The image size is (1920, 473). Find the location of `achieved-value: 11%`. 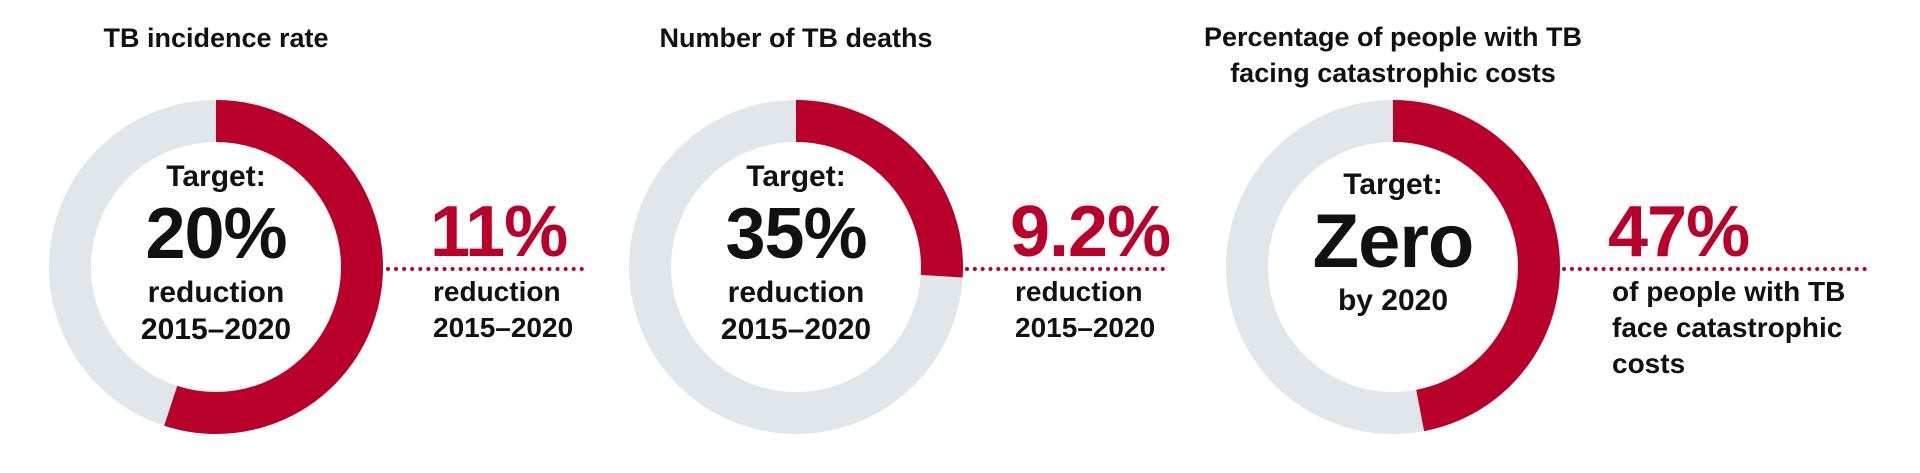

achieved-value: 11% is located at coordinates (499, 232).